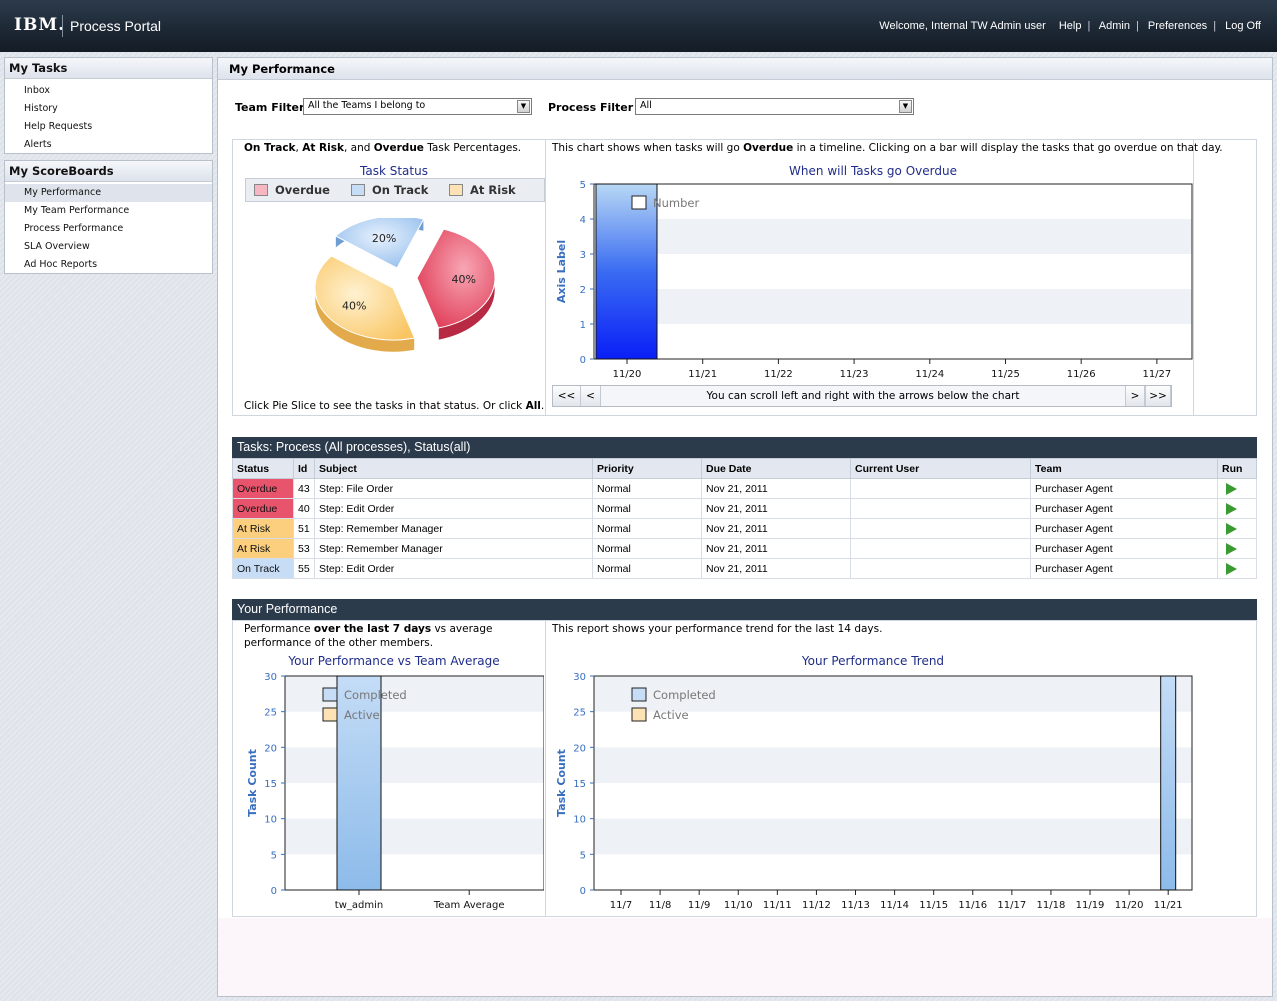 The height and width of the screenshot is (1001, 1277). What do you see at coordinates (699, 905) in the screenshot?
I see `x-tick-label: 11/9` at bounding box center [699, 905].